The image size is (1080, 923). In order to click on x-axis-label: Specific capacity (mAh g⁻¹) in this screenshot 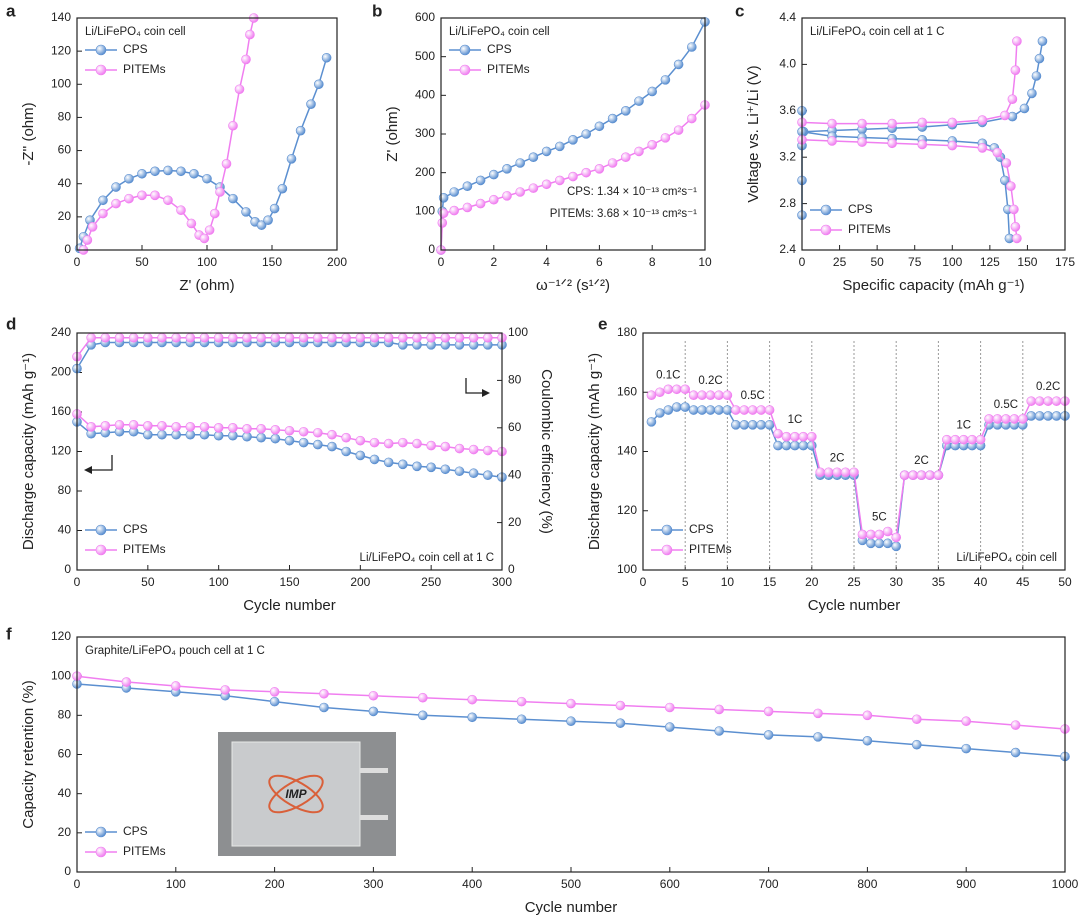, I will do `click(933, 285)`.